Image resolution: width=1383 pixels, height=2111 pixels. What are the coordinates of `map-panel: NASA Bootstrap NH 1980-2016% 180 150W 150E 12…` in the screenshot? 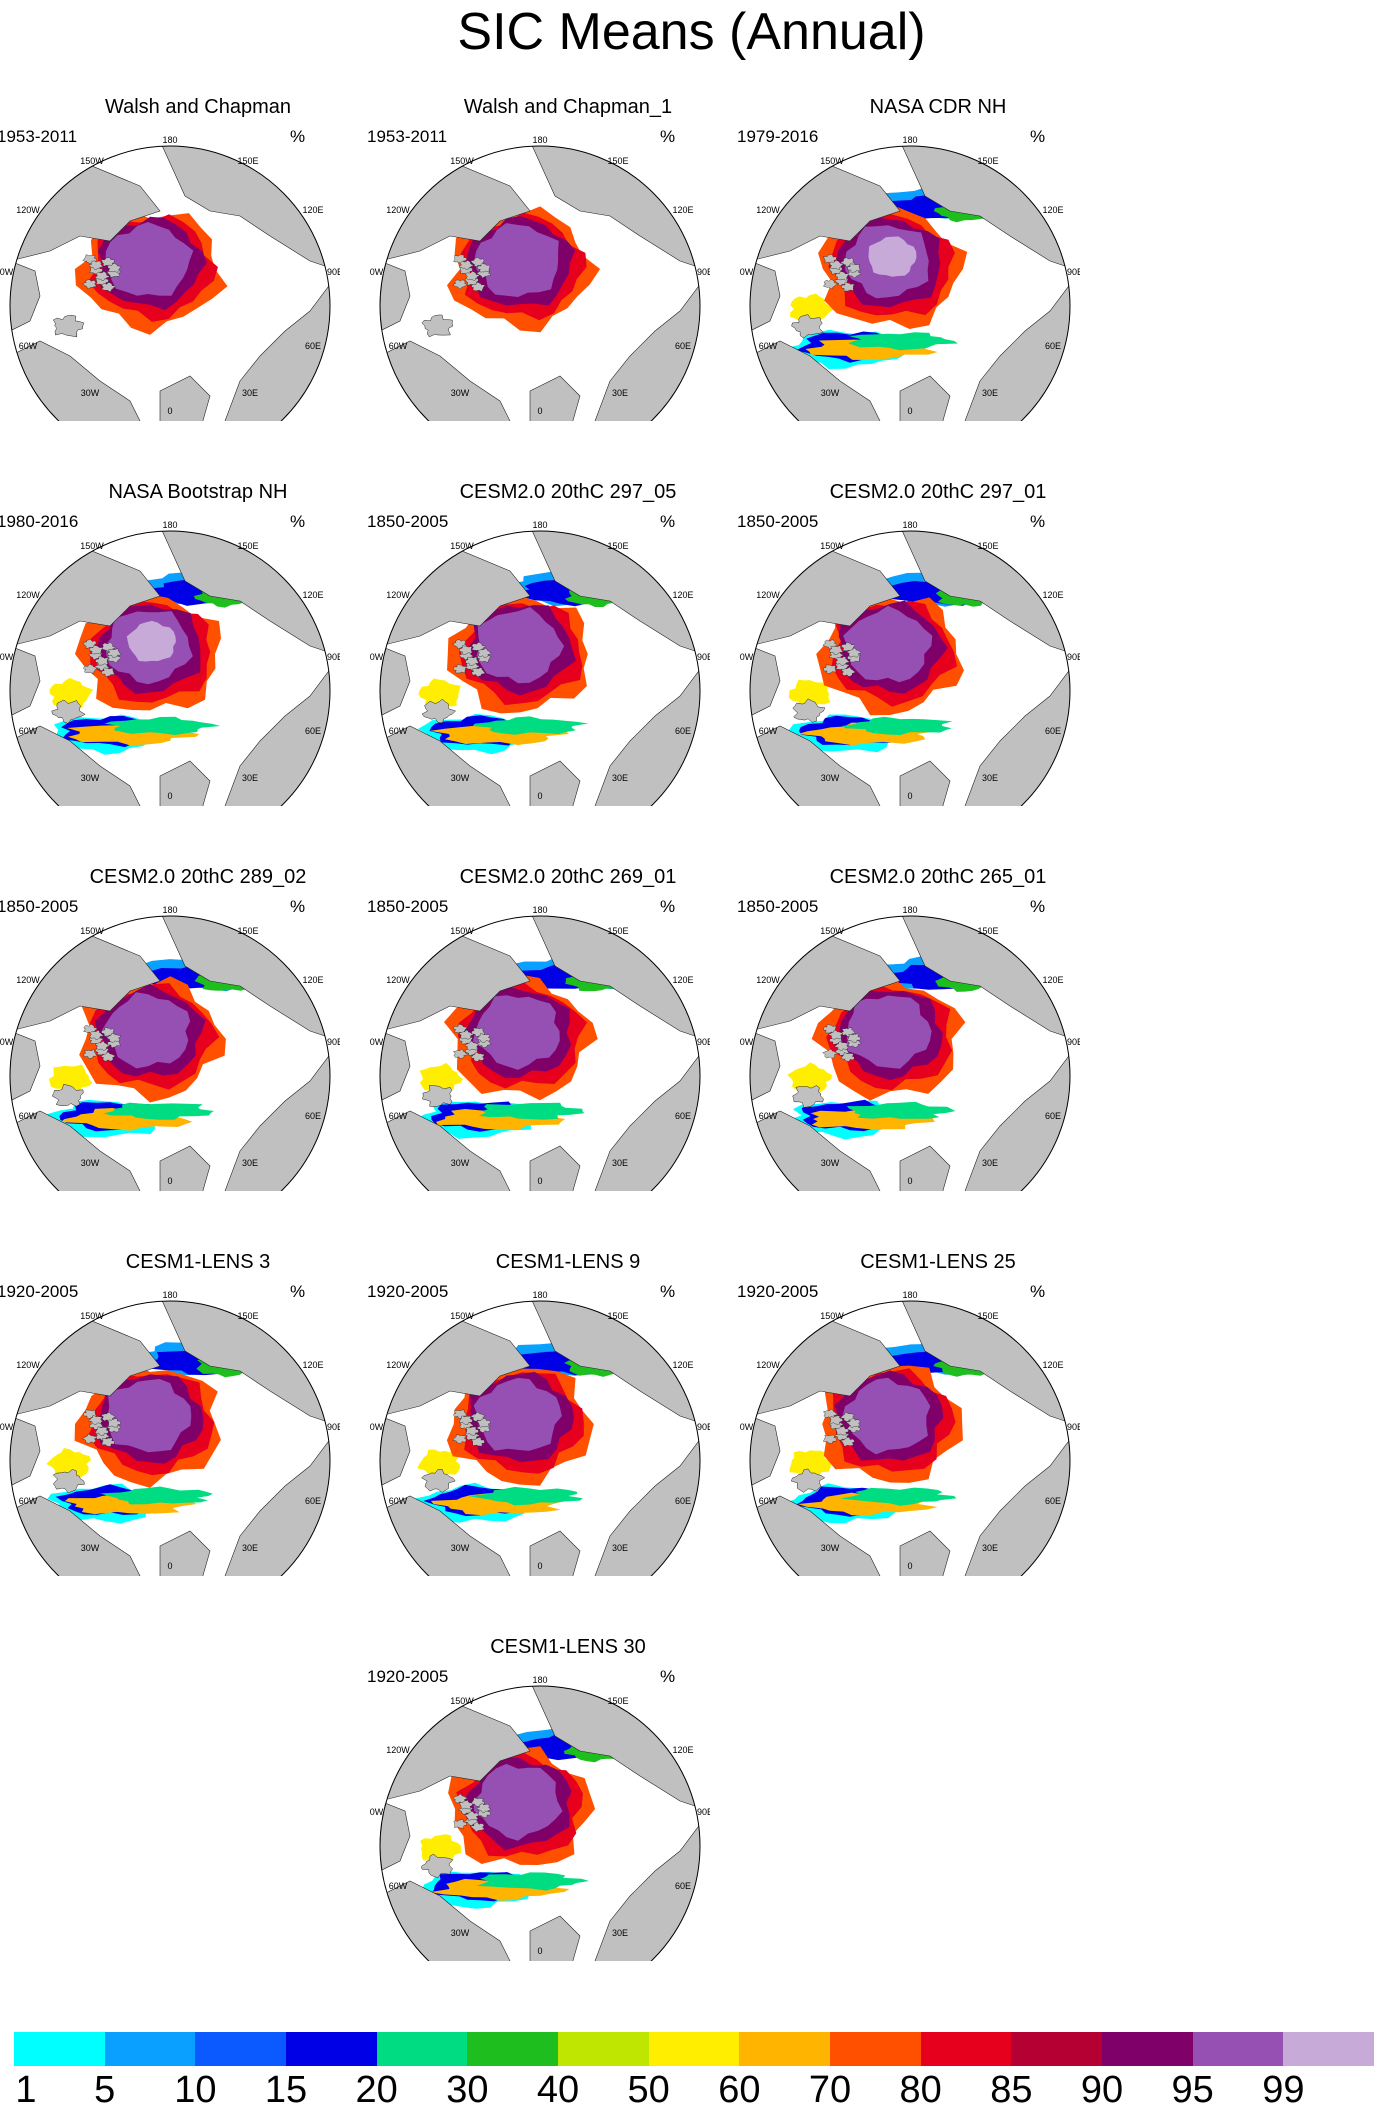 It's located at (190, 665).